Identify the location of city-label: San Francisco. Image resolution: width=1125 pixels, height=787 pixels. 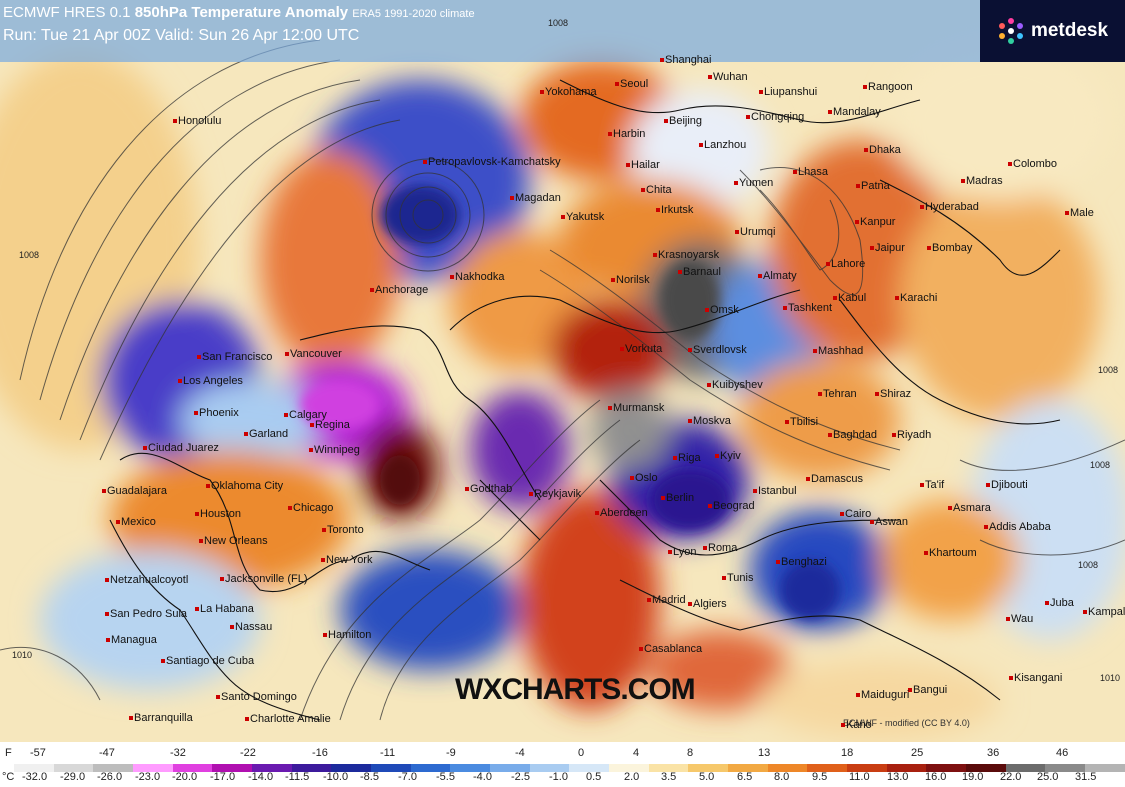
(234, 357).